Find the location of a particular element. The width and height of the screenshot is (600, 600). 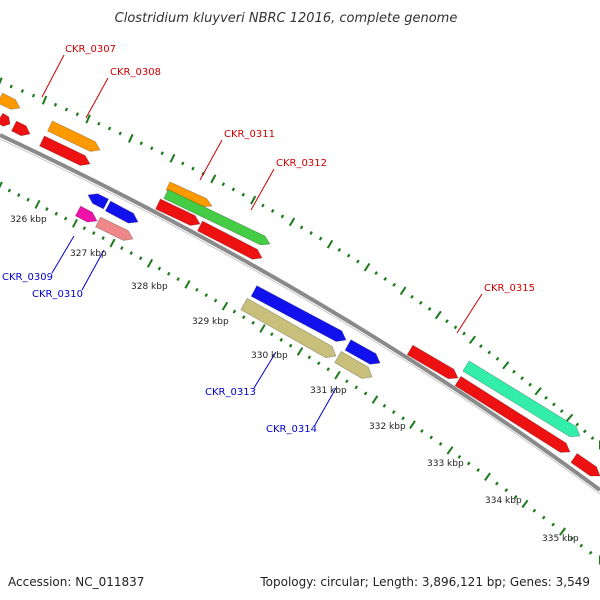

gene-label: CKR_0314 is located at coordinates (291, 429).